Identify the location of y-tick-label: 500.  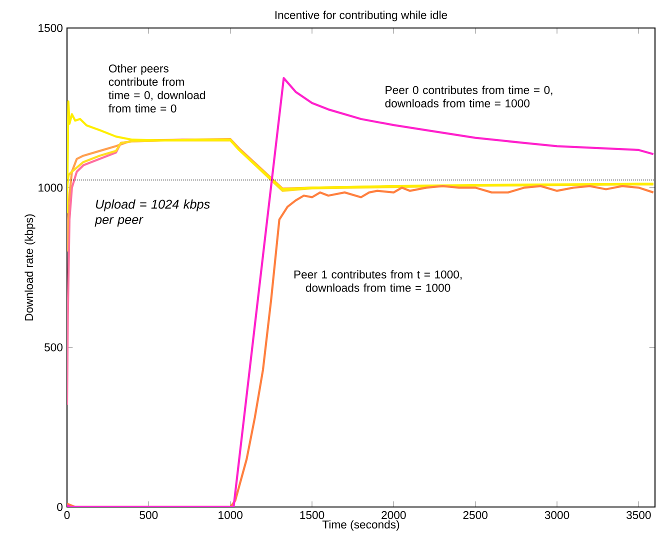
(53, 347).